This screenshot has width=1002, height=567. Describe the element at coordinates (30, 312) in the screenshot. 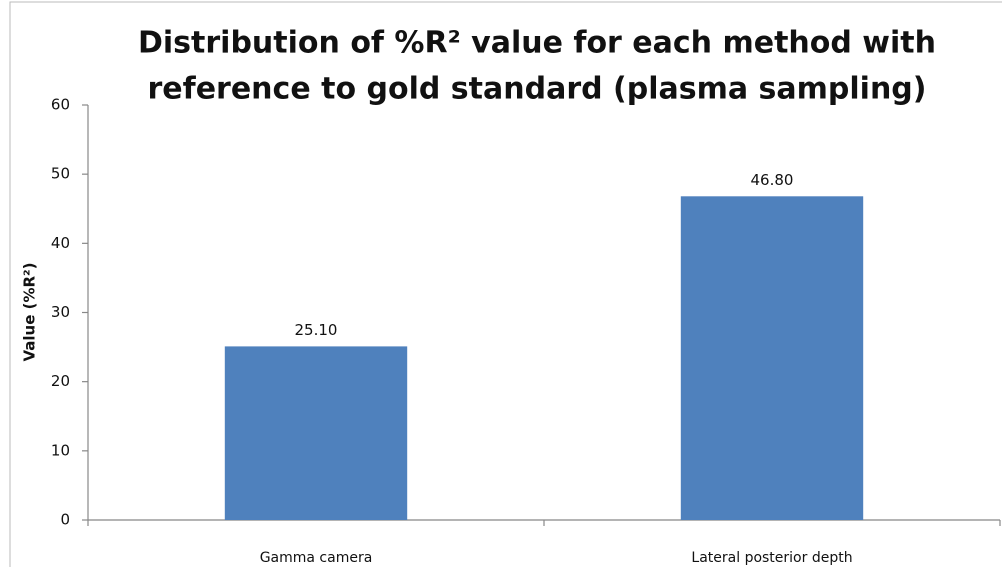

I see `y-axis-label: Value (%R²)` at that location.